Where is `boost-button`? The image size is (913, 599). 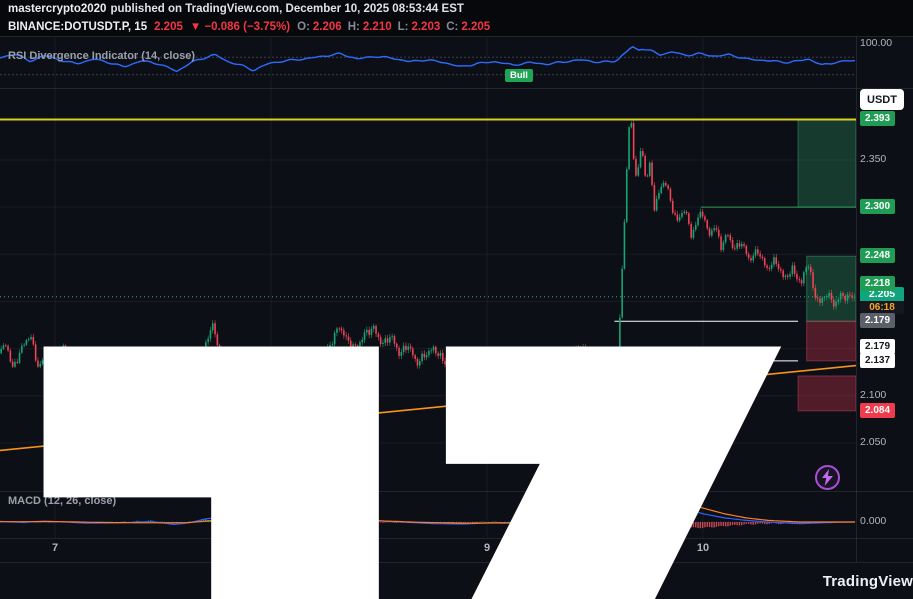
boost-button is located at coordinates (827, 477).